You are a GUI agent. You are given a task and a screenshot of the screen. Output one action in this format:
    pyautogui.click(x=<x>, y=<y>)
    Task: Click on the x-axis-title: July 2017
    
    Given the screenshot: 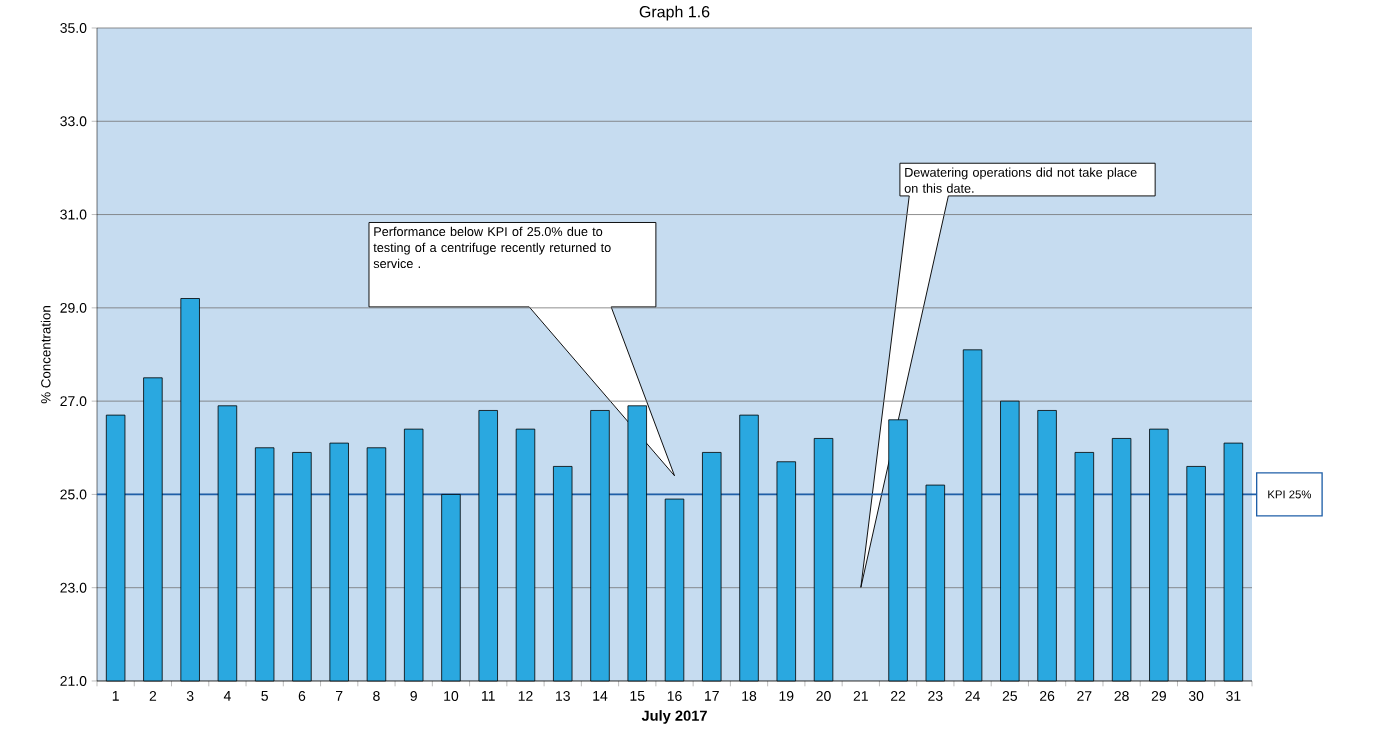 What is the action you would take?
    pyautogui.click(x=674, y=717)
    